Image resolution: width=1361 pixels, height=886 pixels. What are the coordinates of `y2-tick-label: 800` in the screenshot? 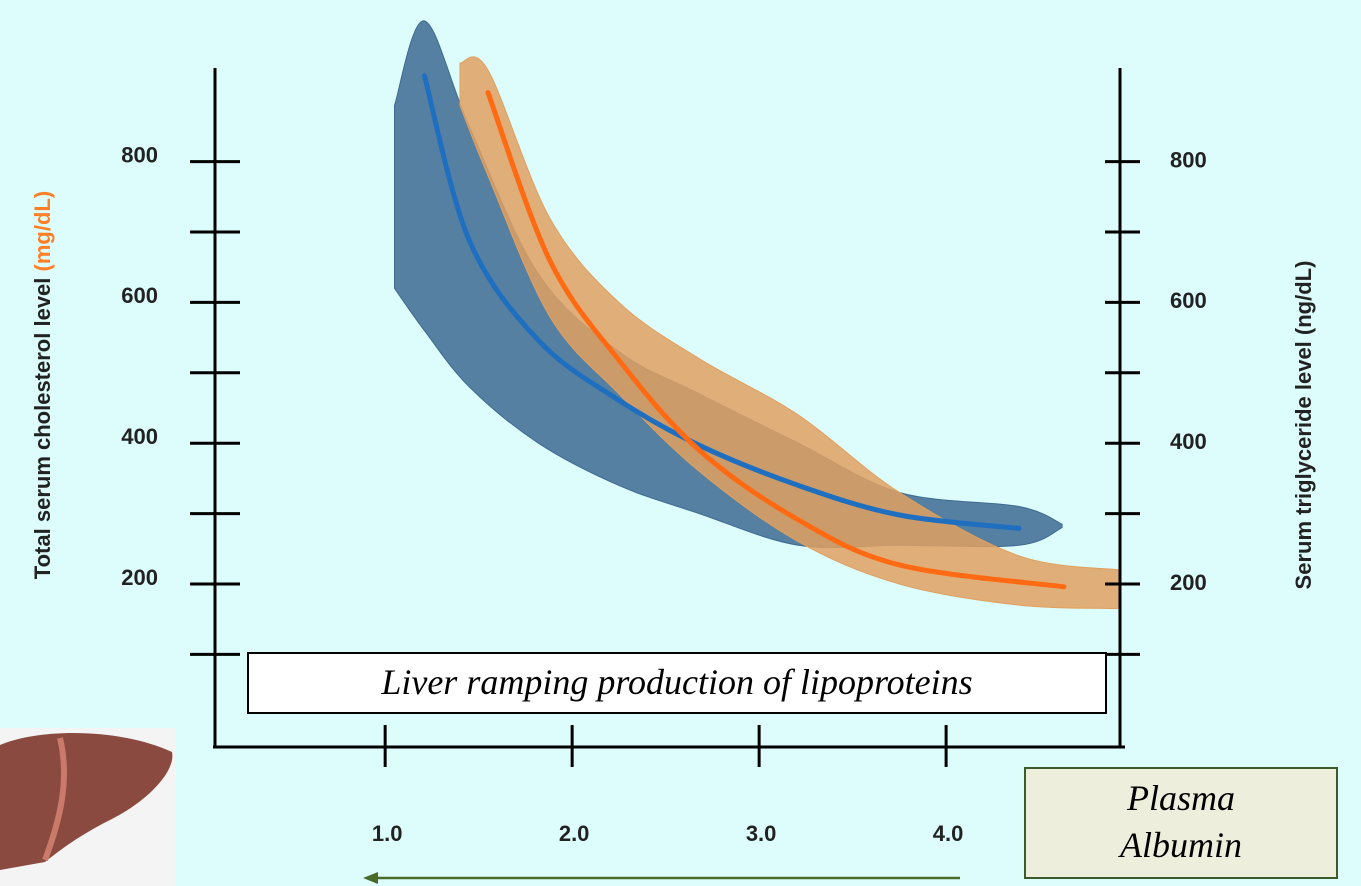 It's located at (1188, 159).